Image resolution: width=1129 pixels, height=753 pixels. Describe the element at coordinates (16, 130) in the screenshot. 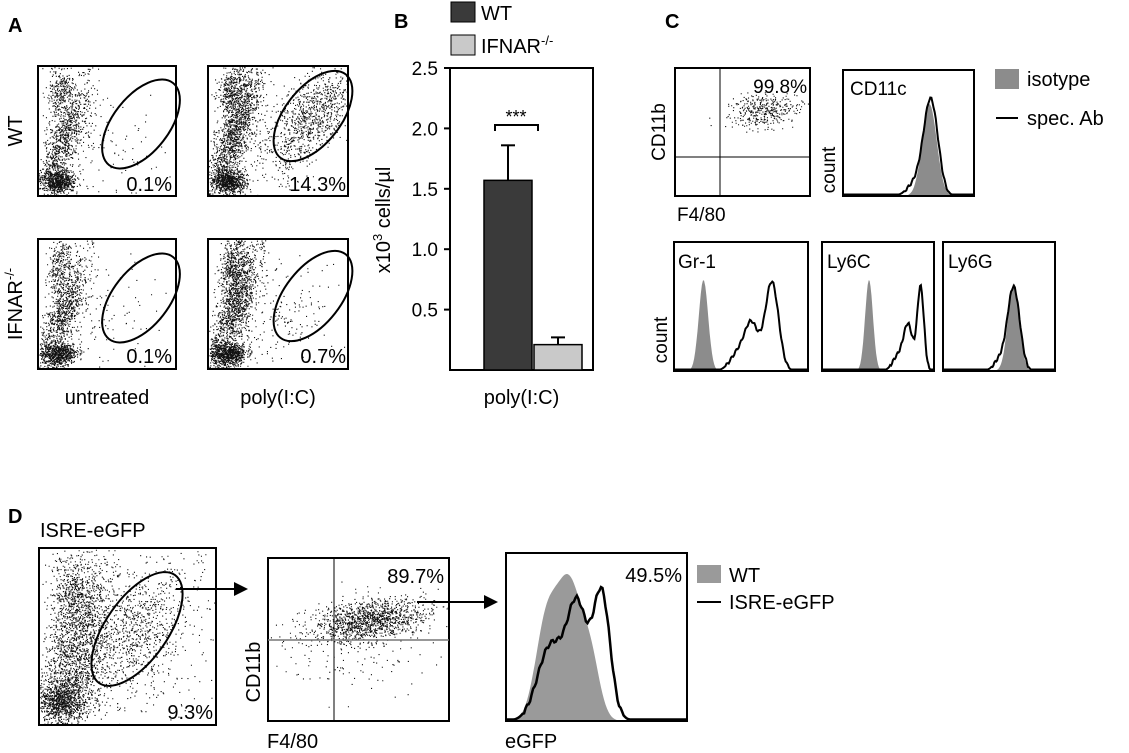

I see `row-label-wt: WT` at that location.